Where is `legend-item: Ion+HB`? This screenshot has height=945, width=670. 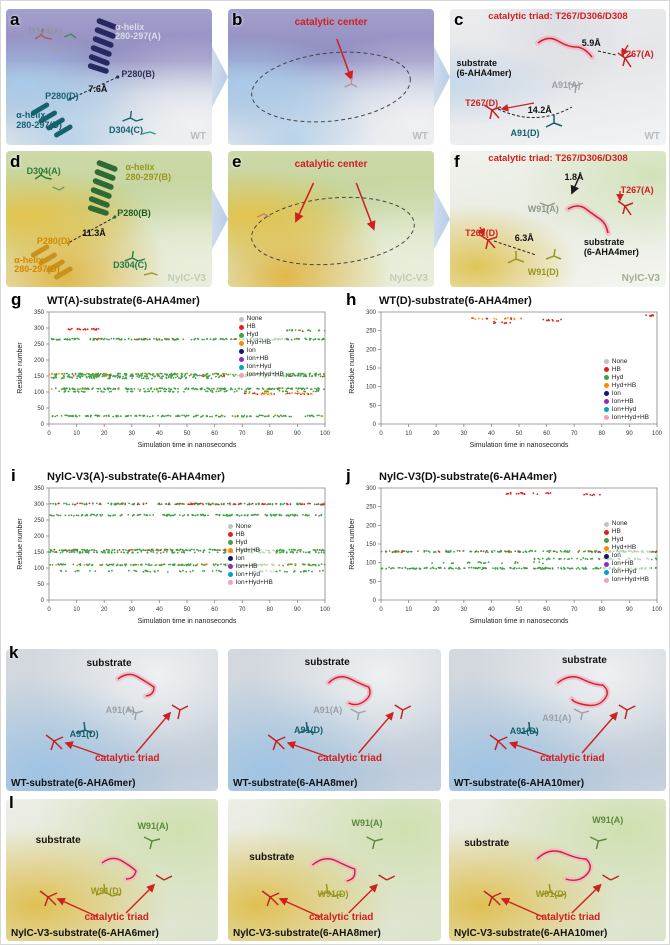
legend-item: Ion+HB is located at coordinates (626, 564).